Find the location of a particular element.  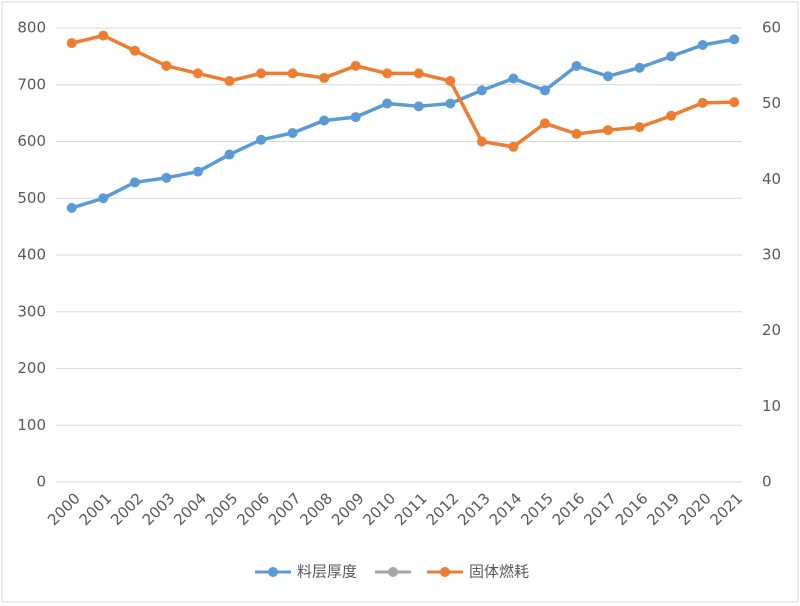

legend-label: 固体燃耗 is located at coordinates (499, 572).